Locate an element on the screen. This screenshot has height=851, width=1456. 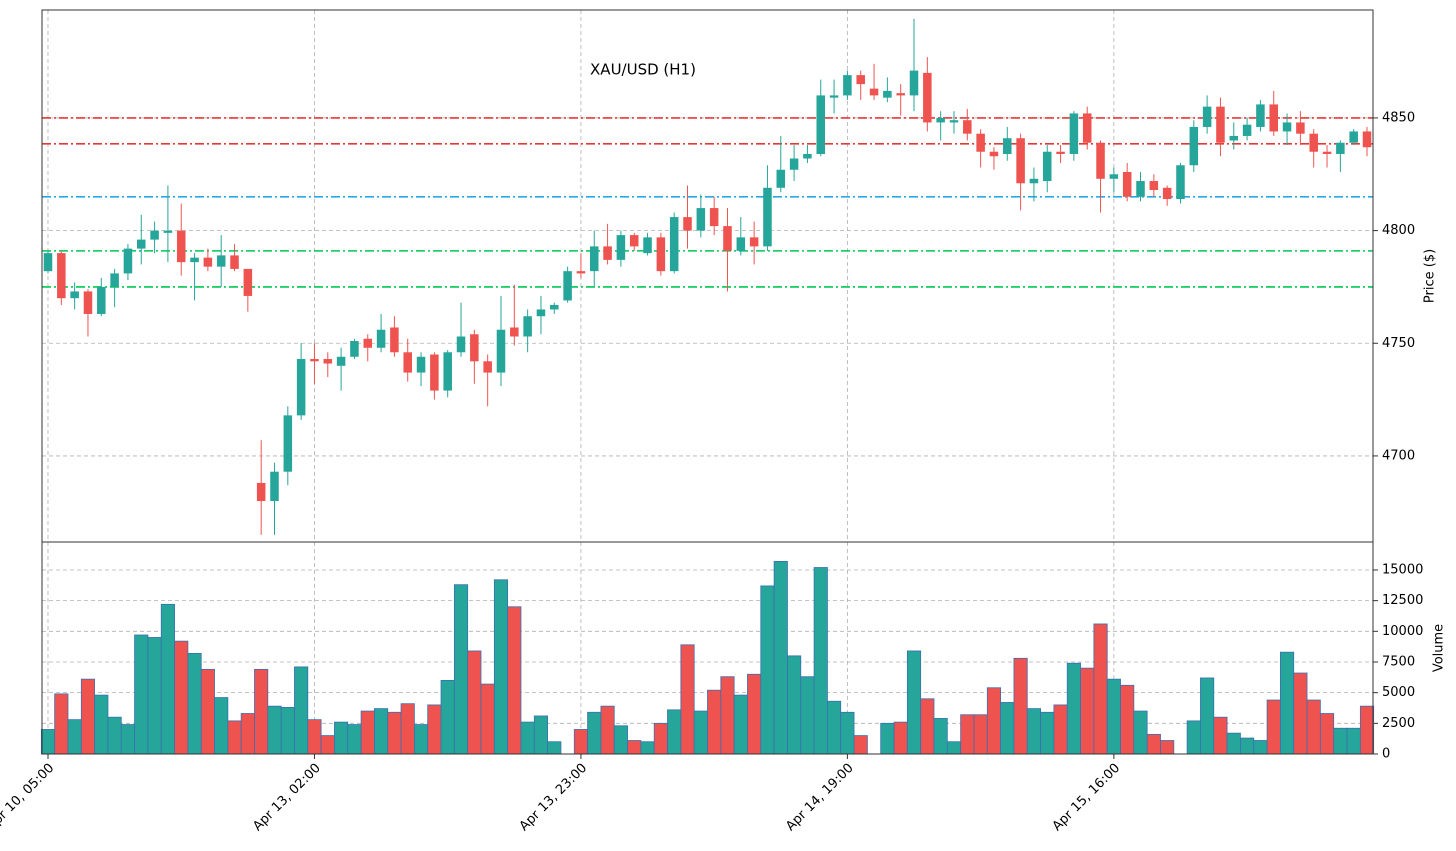
volume-tick-label: 15000 is located at coordinates (1402, 569).